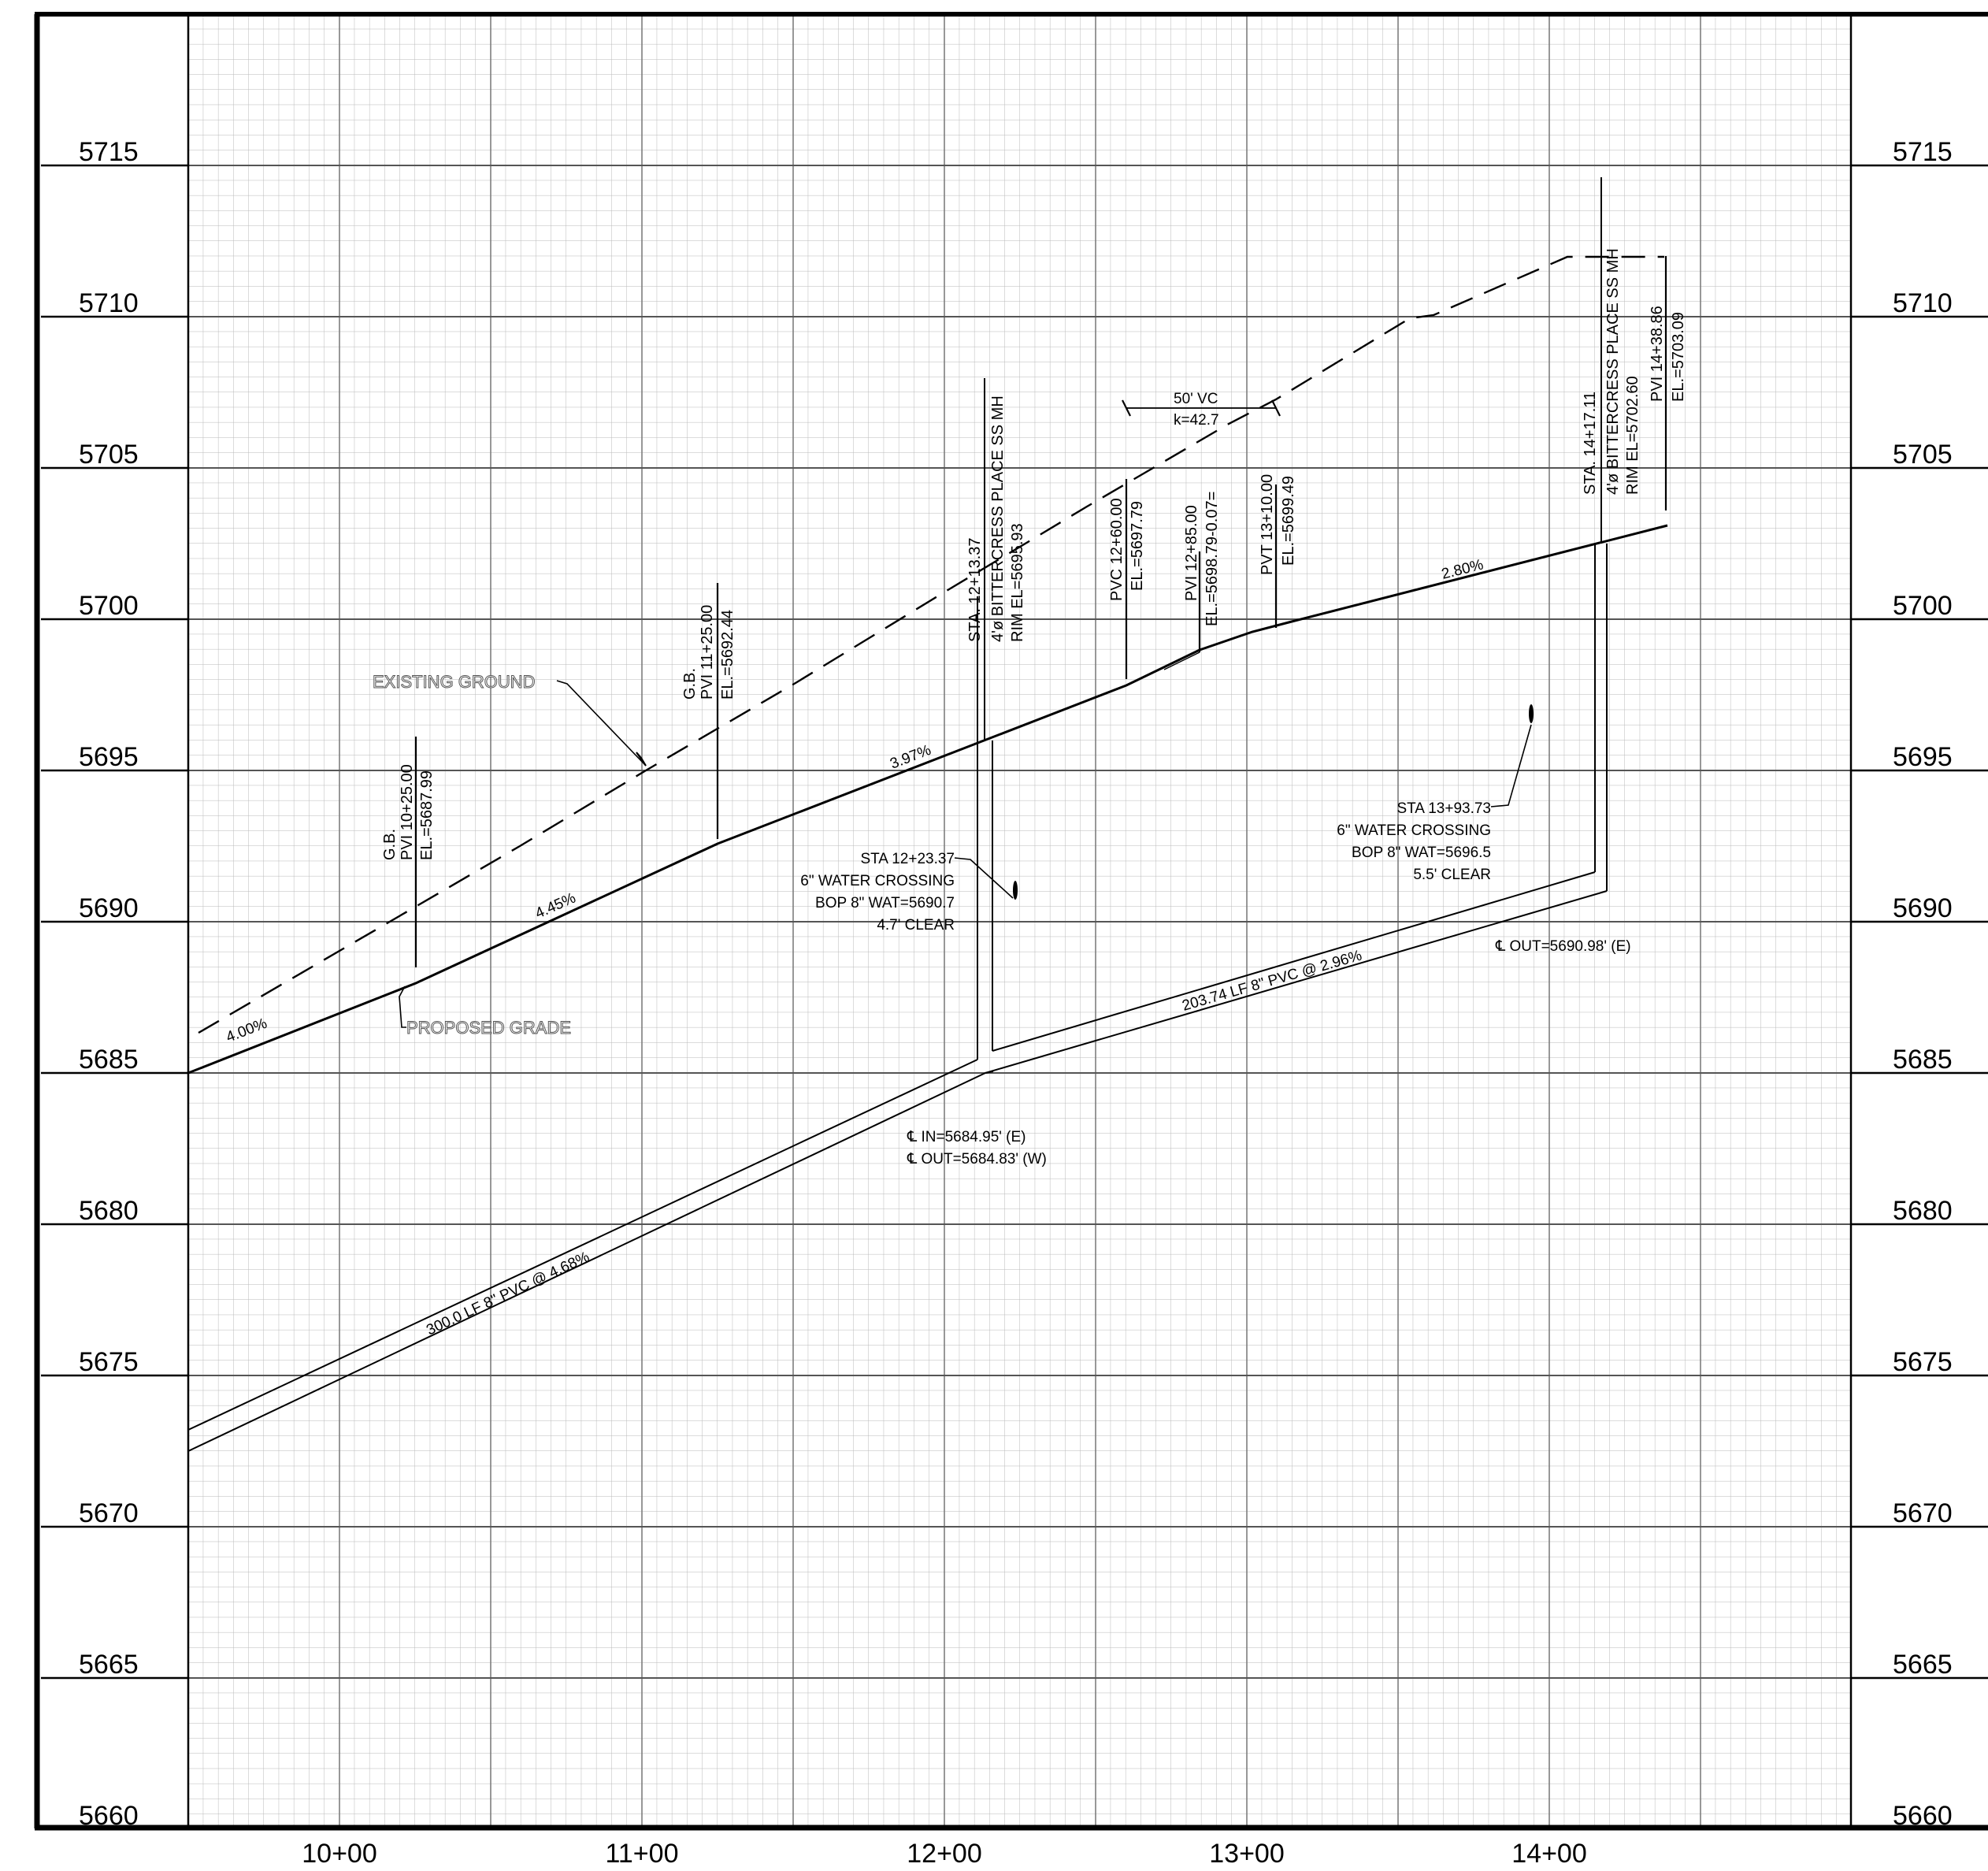 This screenshot has height=1871, width=1988. I want to click on elevation-label-left: 5710, so click(109, 303).